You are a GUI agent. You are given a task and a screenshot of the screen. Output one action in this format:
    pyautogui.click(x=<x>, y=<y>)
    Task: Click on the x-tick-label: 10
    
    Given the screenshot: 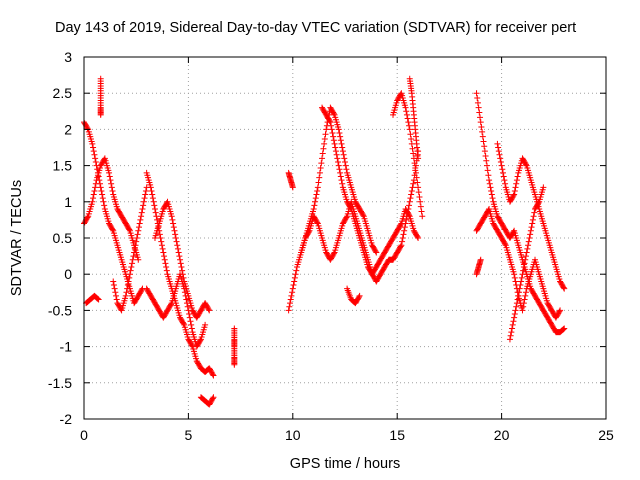 What is the action you would take?
    pyautogui.click(x=293, y=435)
    